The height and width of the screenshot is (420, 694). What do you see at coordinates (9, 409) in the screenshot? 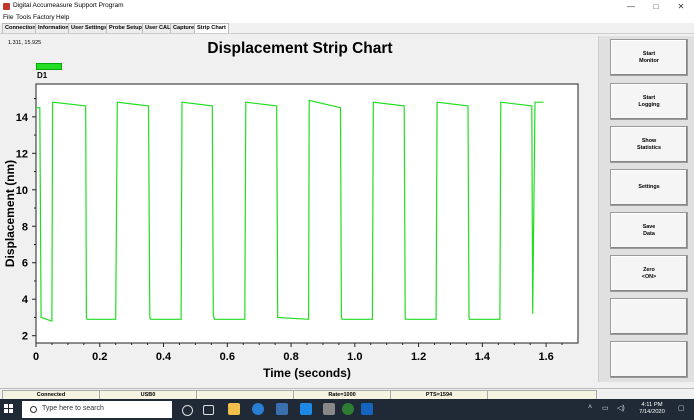
I see `windows-start-icon` at bounding box center [9, 409].